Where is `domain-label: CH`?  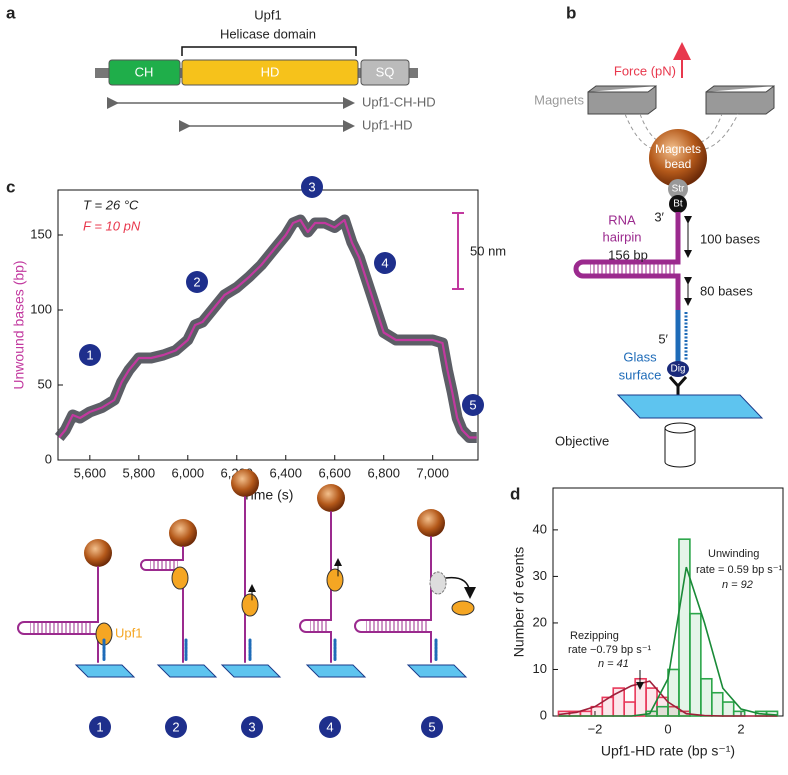 domain-label: CH is located at coordinates (144, 71).